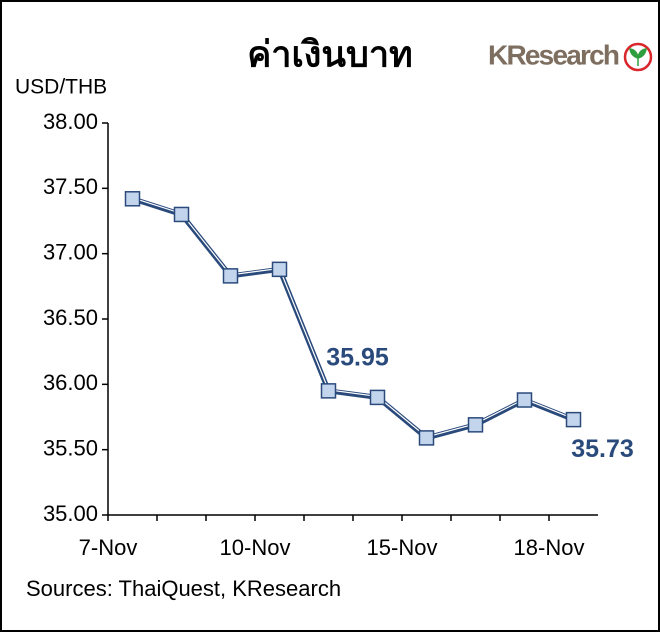 The width and height of the screenshot is (660, 632). What do you see at coordinates (70, 447) in the screenshot?
I see `y-tick-label: 35.50` at bounding box center [70, 447].